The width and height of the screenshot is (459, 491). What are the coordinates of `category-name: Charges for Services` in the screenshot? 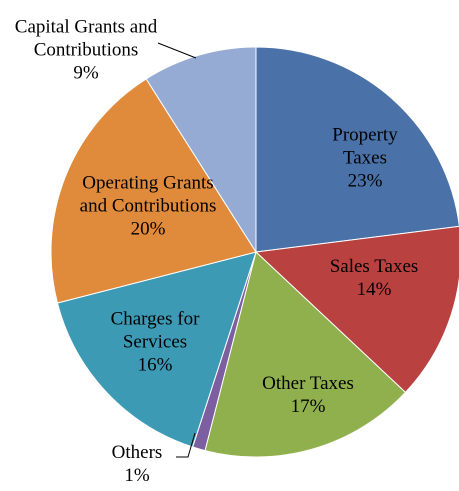 It's located at (155, 330).